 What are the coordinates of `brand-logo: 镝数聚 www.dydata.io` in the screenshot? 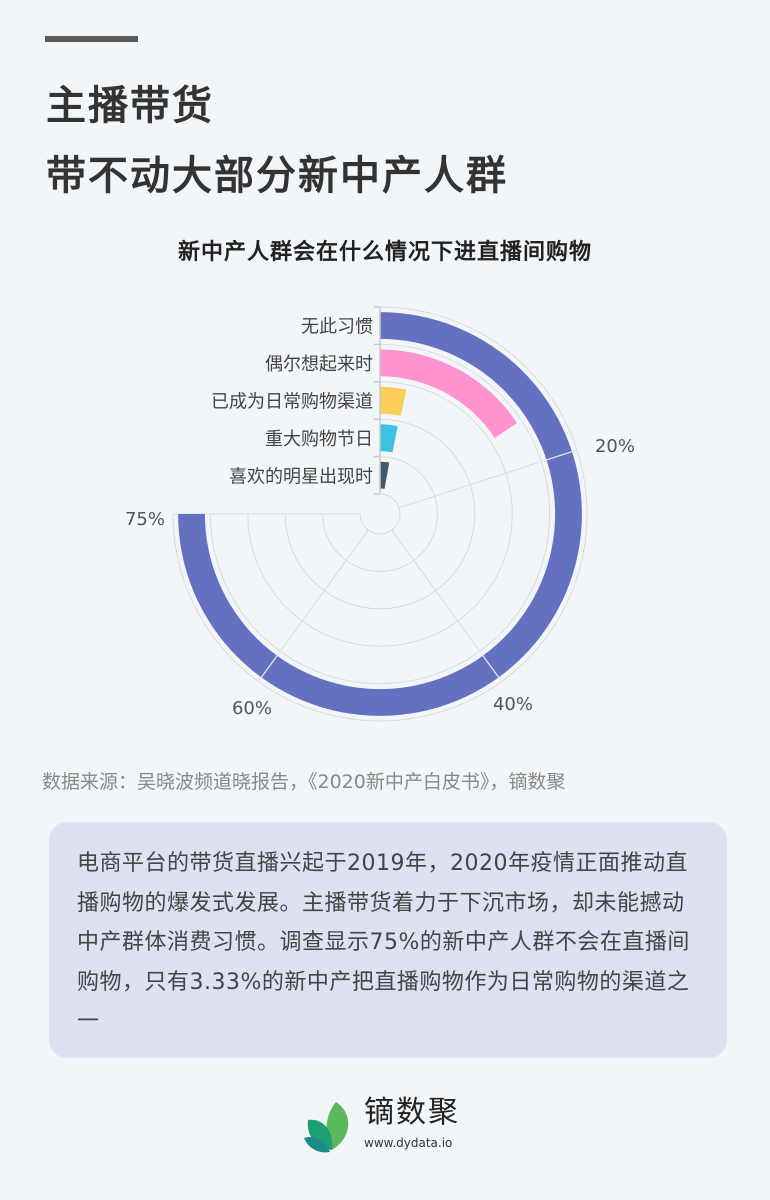 It's located at (392, 1126).